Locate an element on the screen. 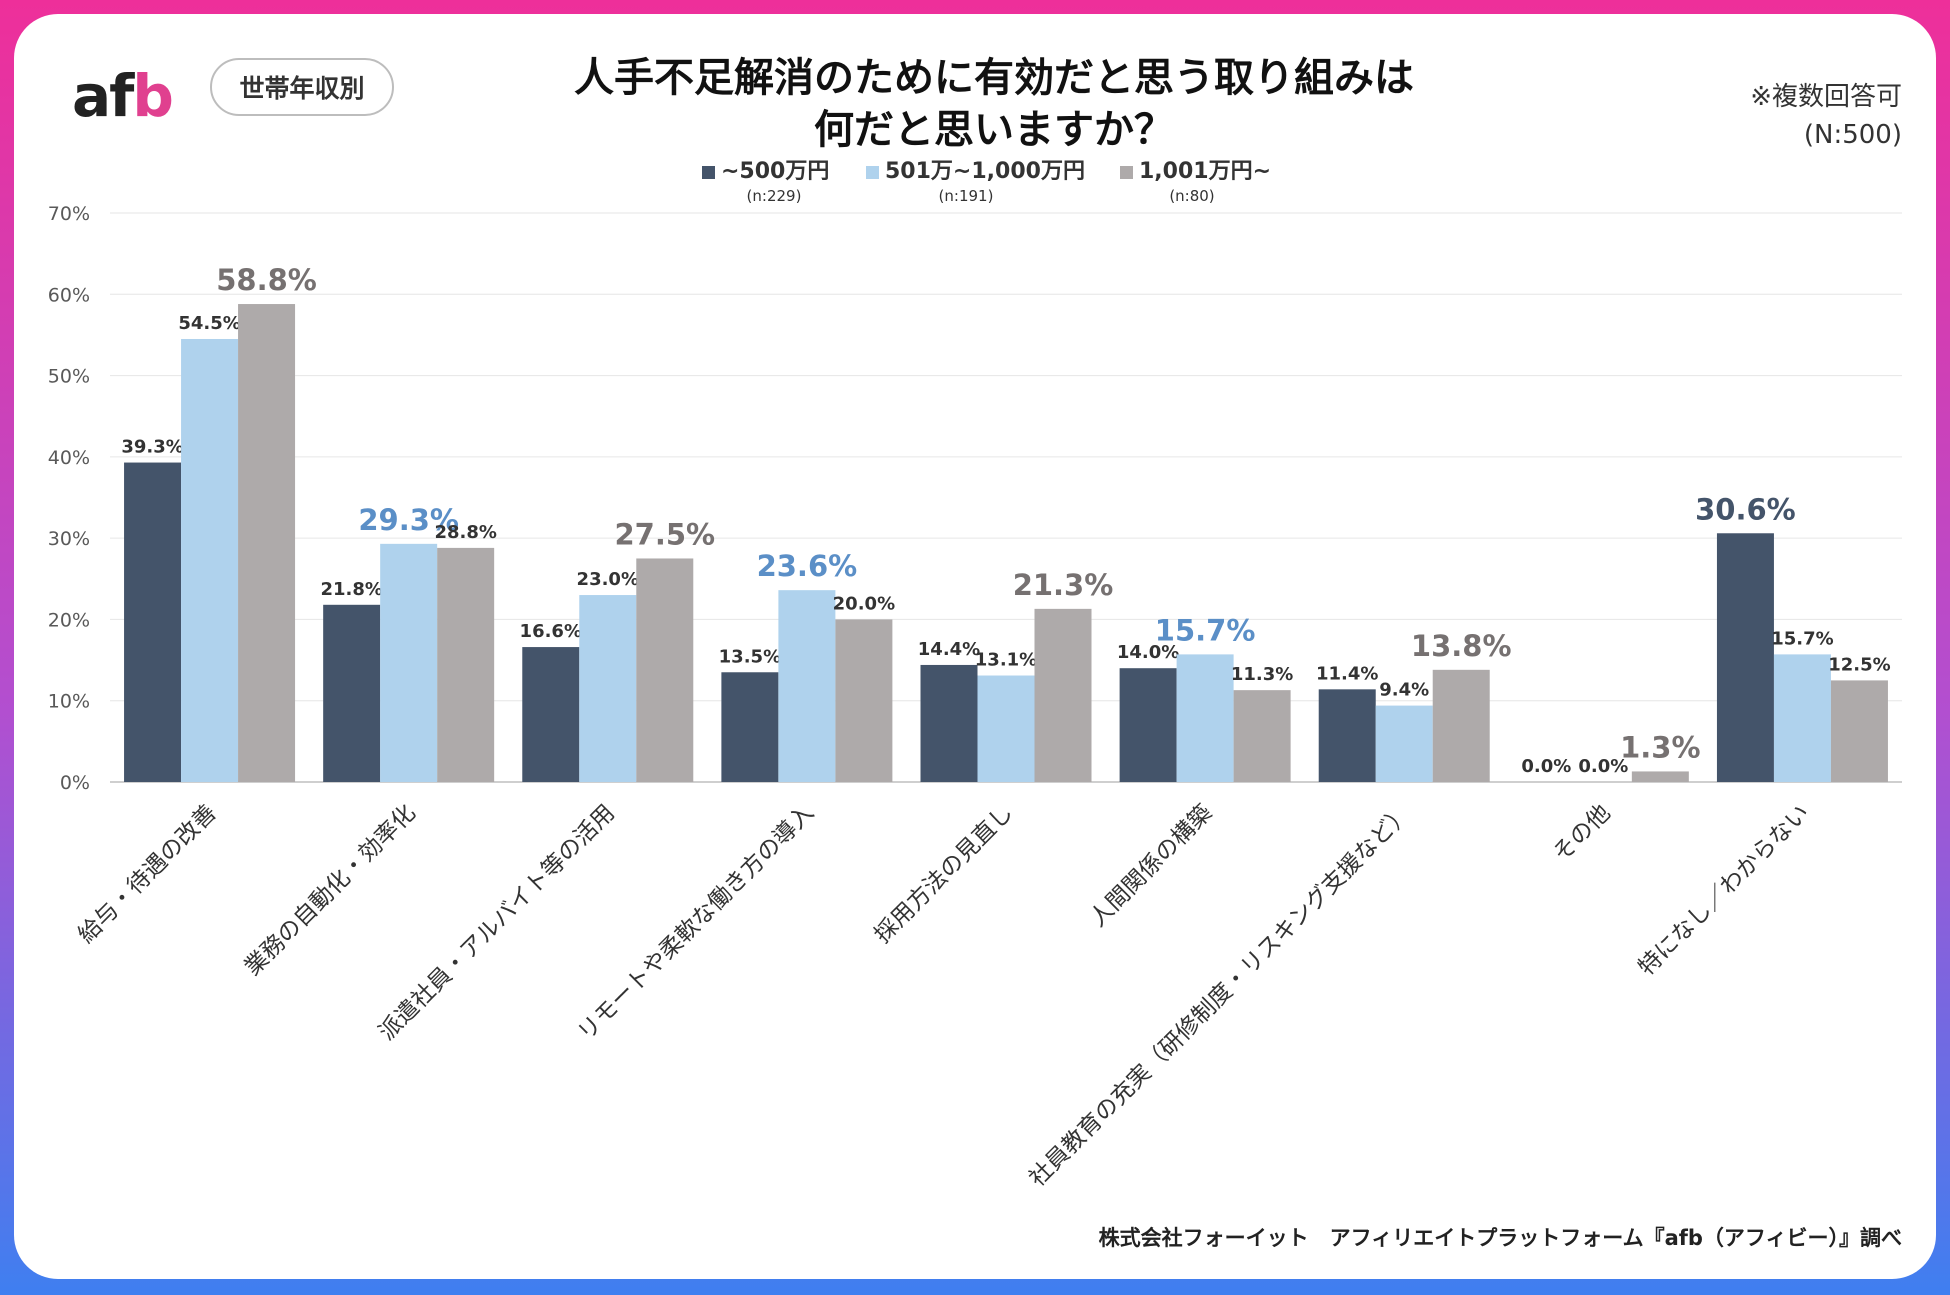 The image size is (1950, 1295). data-label: 11.3% is located at coordinates (1262, 674).